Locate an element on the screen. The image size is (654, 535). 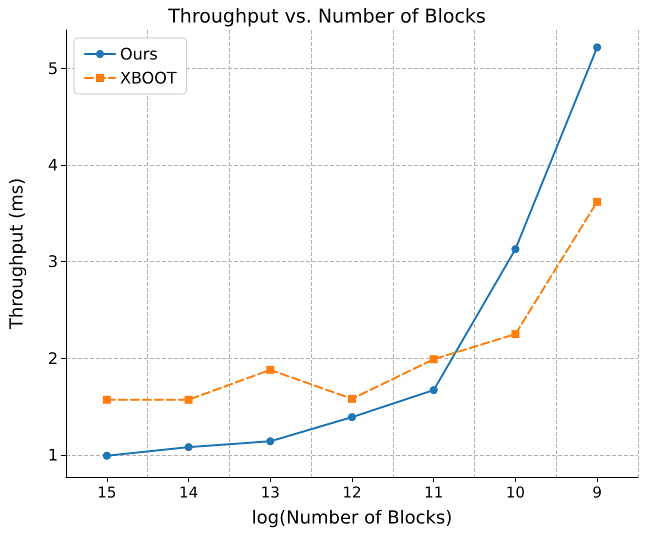
y-tick-label: 1 is located at coordinates (53, 454).